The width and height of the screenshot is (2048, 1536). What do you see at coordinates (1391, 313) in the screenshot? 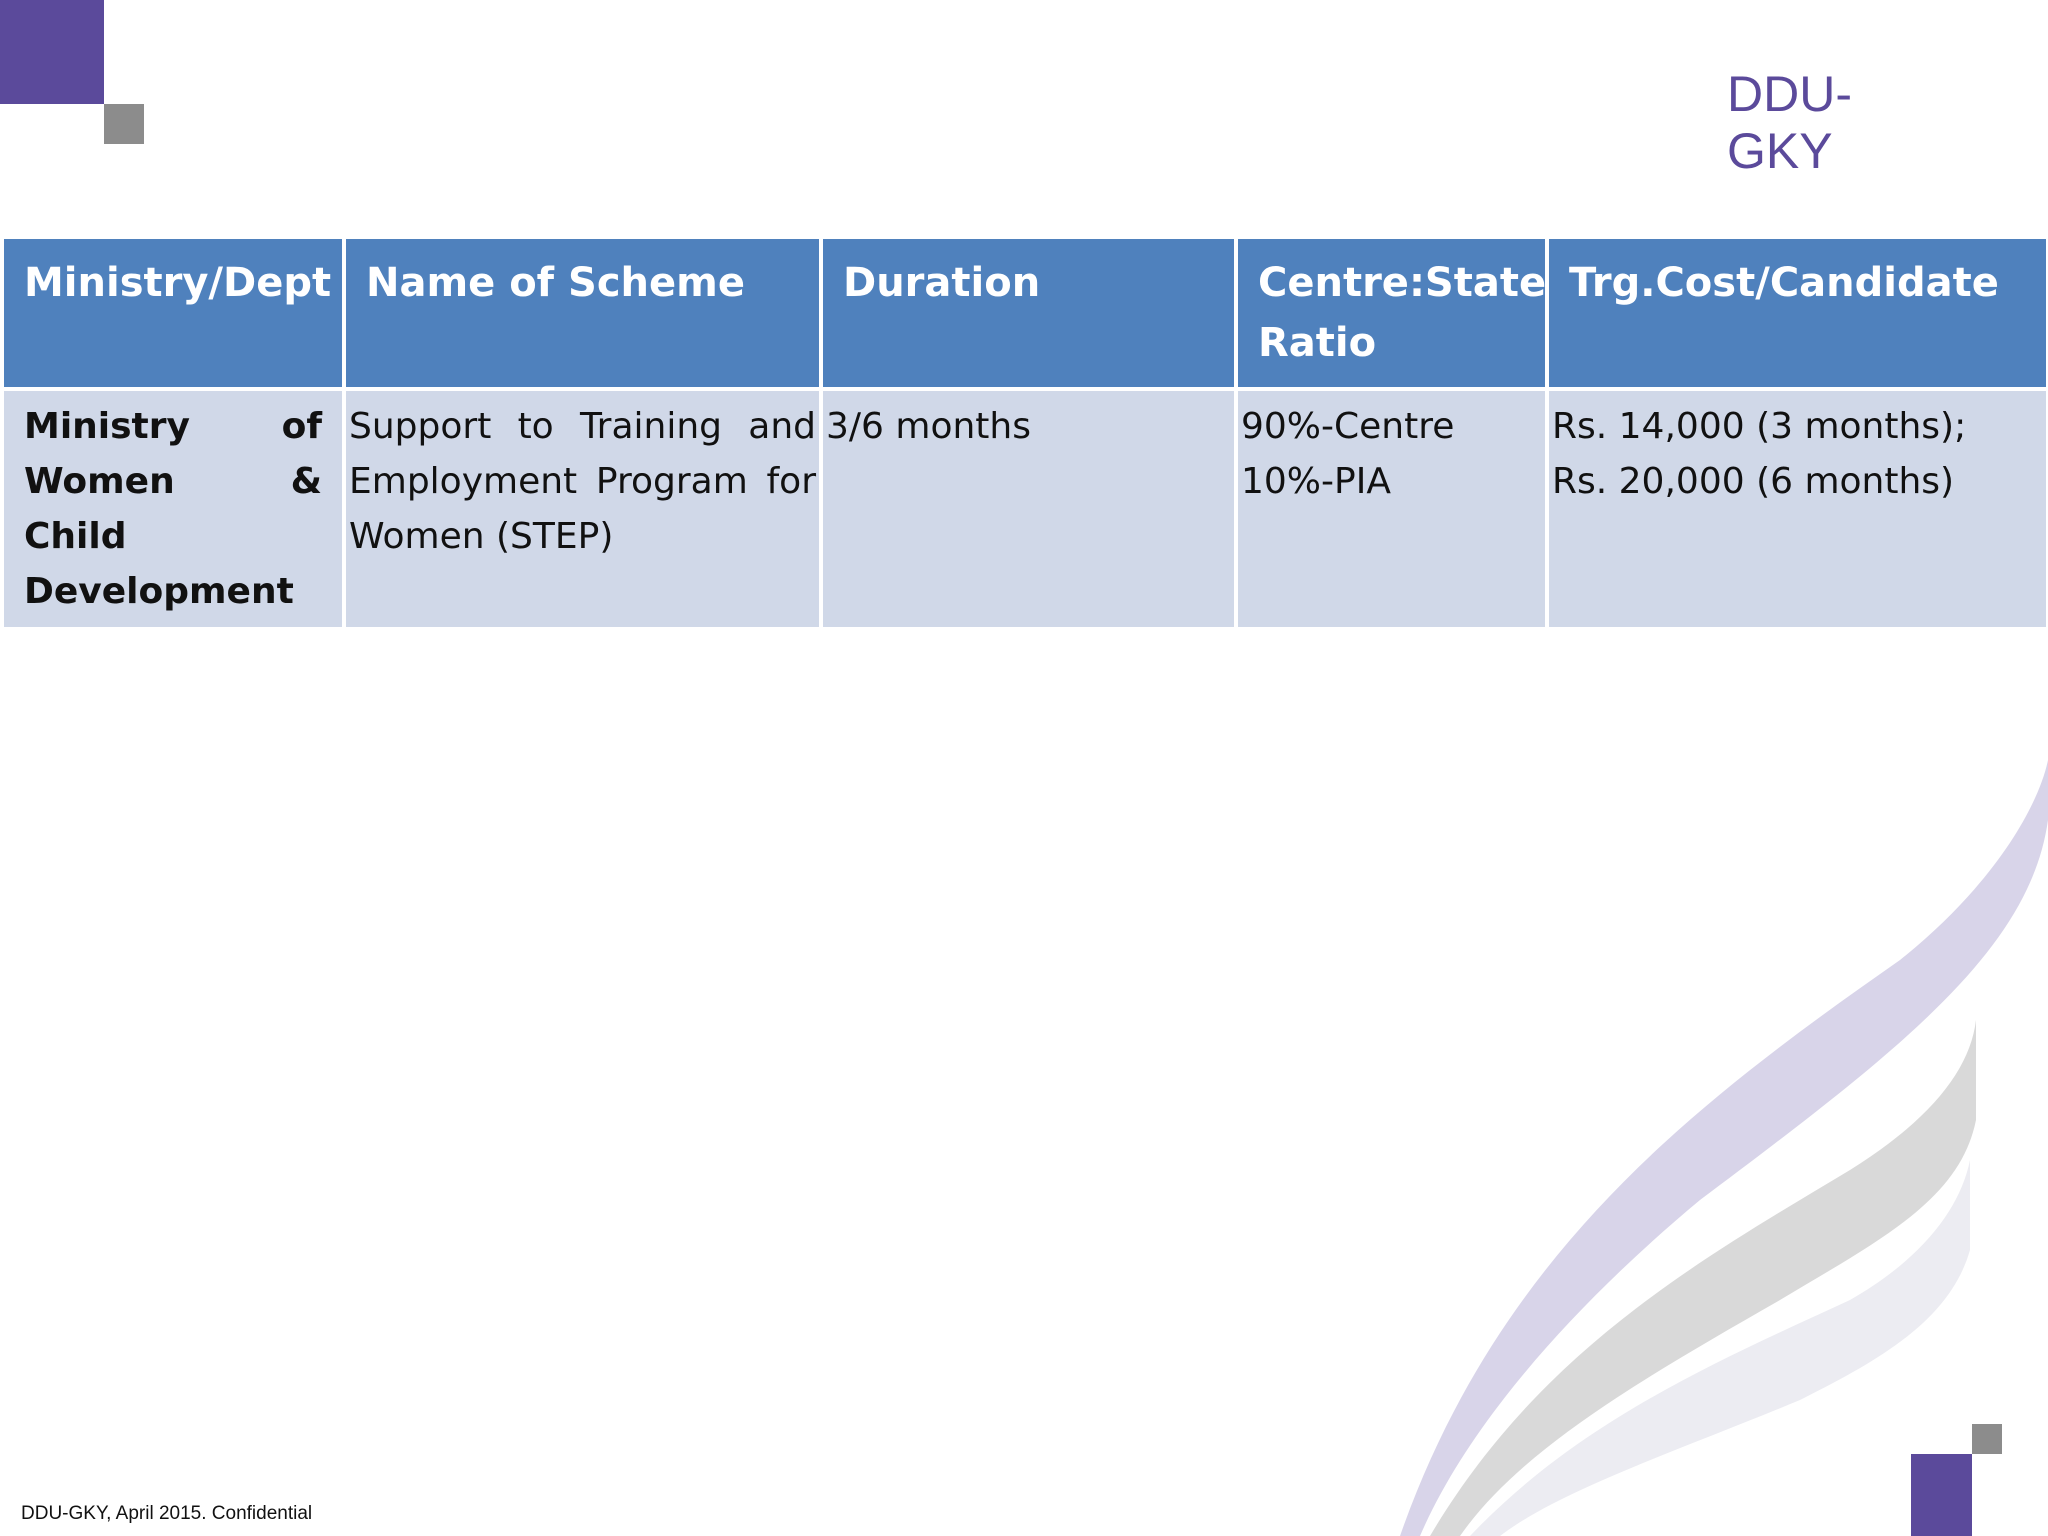
I see `column-header: Centre:State Ratio` at bounding box center [1391, 313].